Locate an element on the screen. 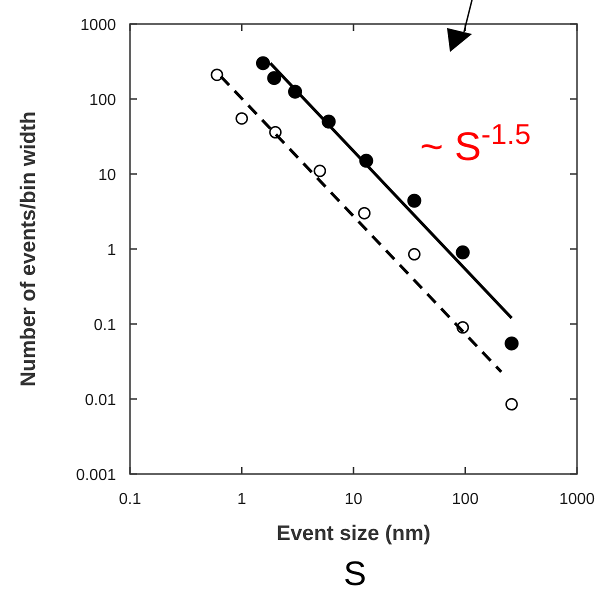  x-axis-title: Event size (nm) is located at coordinates (353, 533).